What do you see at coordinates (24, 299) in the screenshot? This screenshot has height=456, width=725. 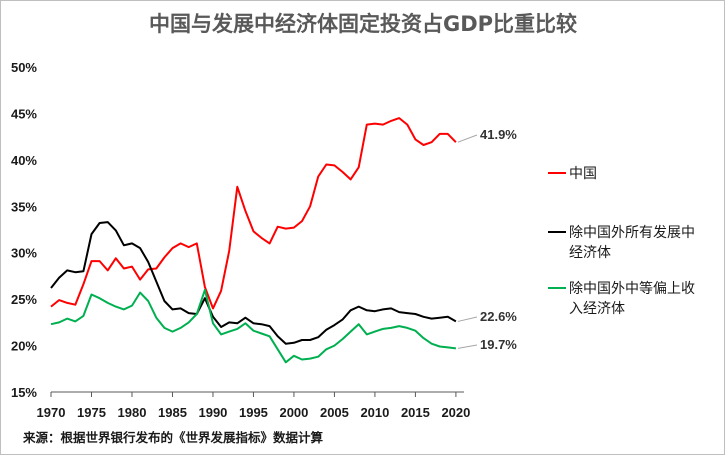 I see `y-tick-label: 25%` at bounding box center [24, 299].